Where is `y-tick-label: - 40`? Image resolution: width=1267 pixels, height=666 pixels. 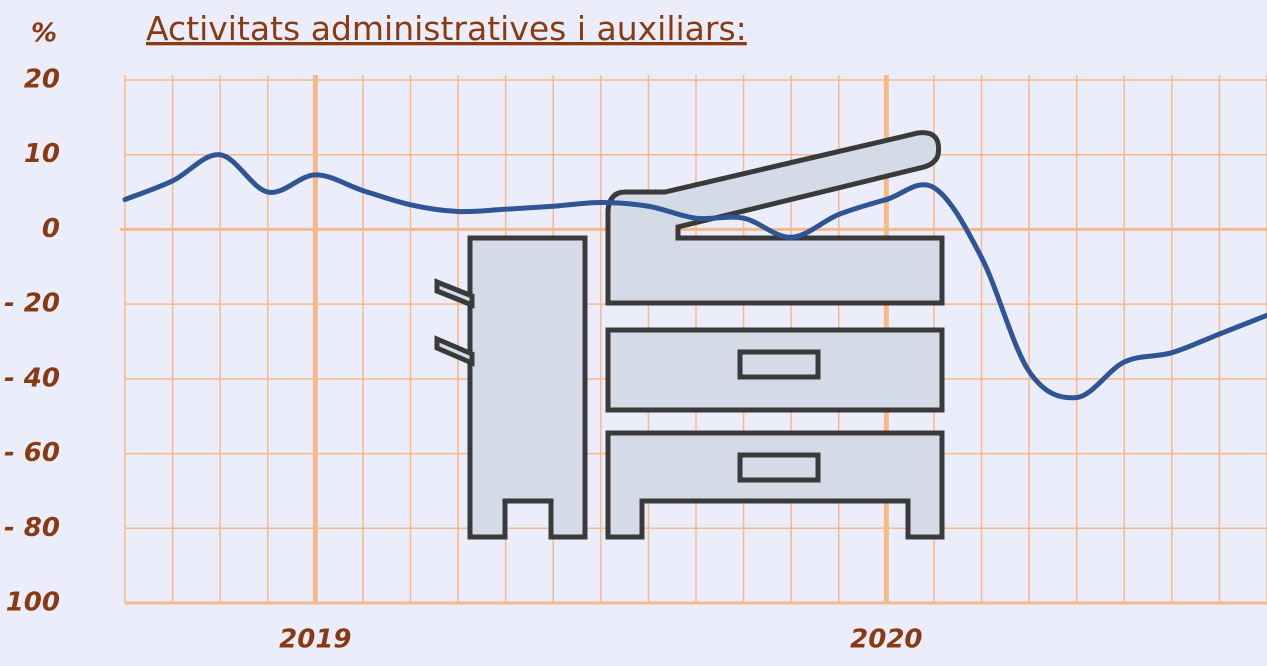
y-tick-label: - 40 is located at coordinates (32, 378).